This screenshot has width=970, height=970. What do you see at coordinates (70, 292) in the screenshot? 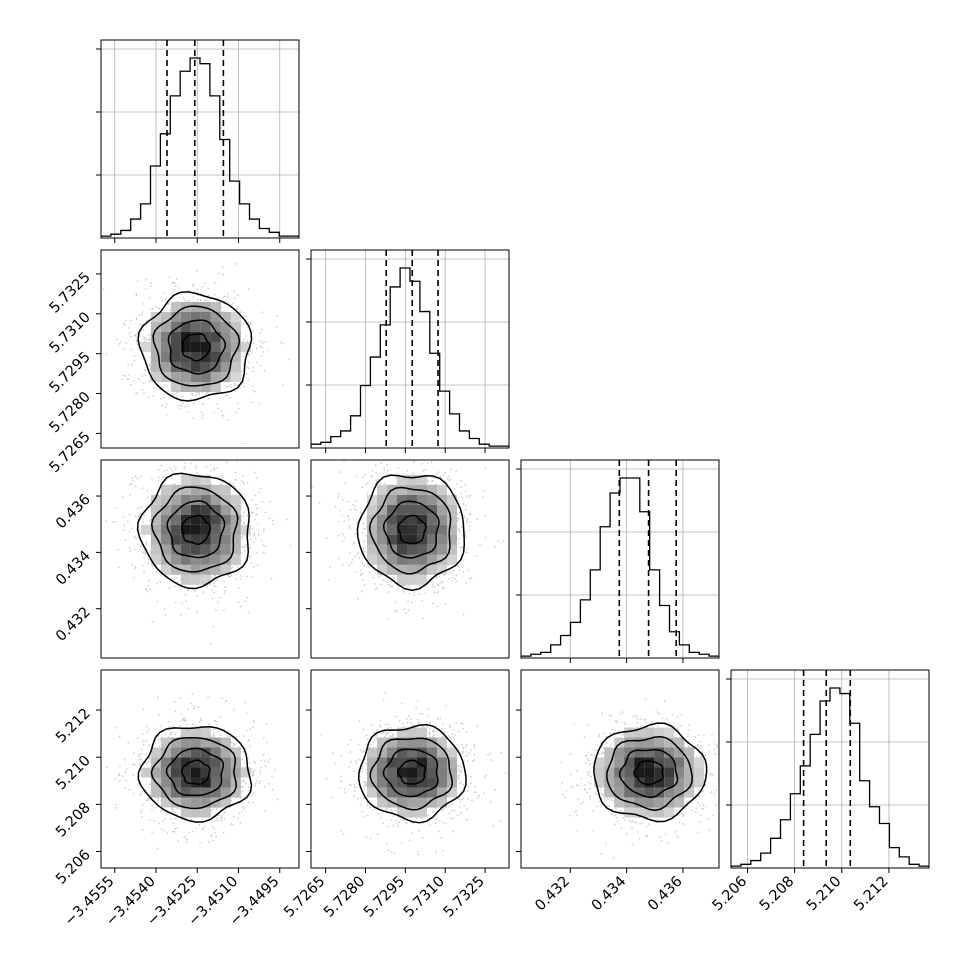
I see `y-tick-label: 5.7325` at bounding box center [70, 292].